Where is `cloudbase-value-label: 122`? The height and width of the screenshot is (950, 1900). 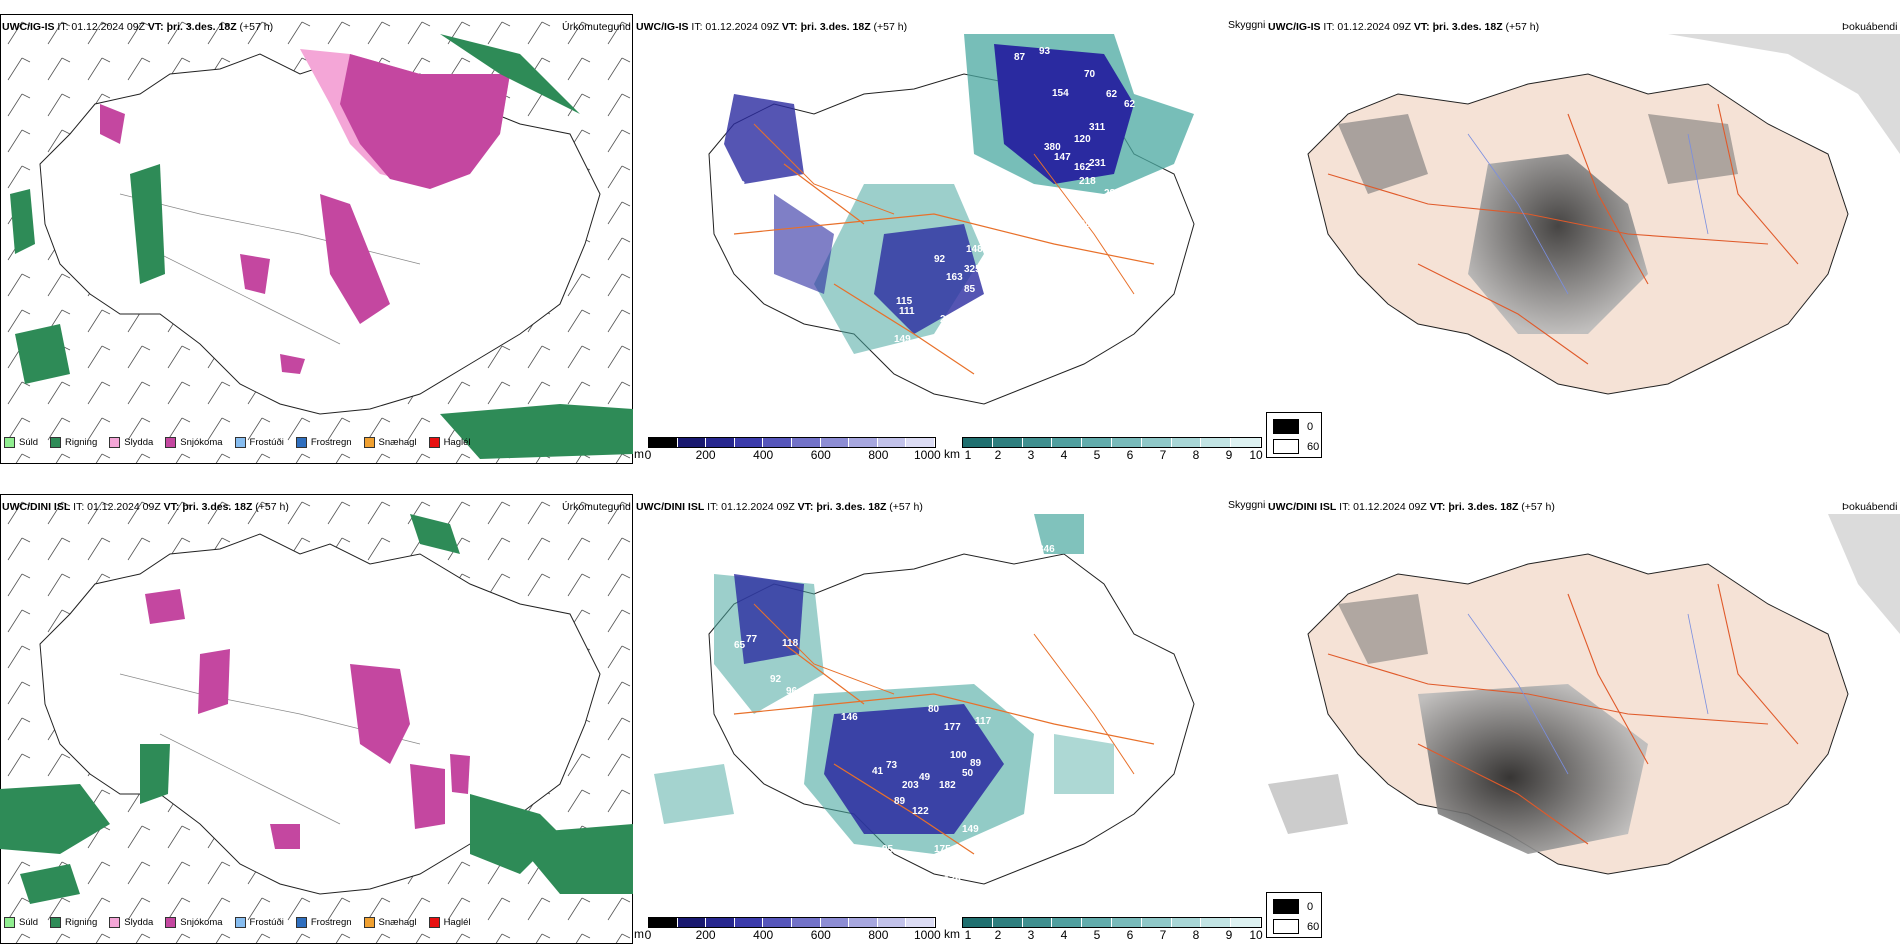
cloudbase-value-label: 122 is located at coordinates (920, 811).